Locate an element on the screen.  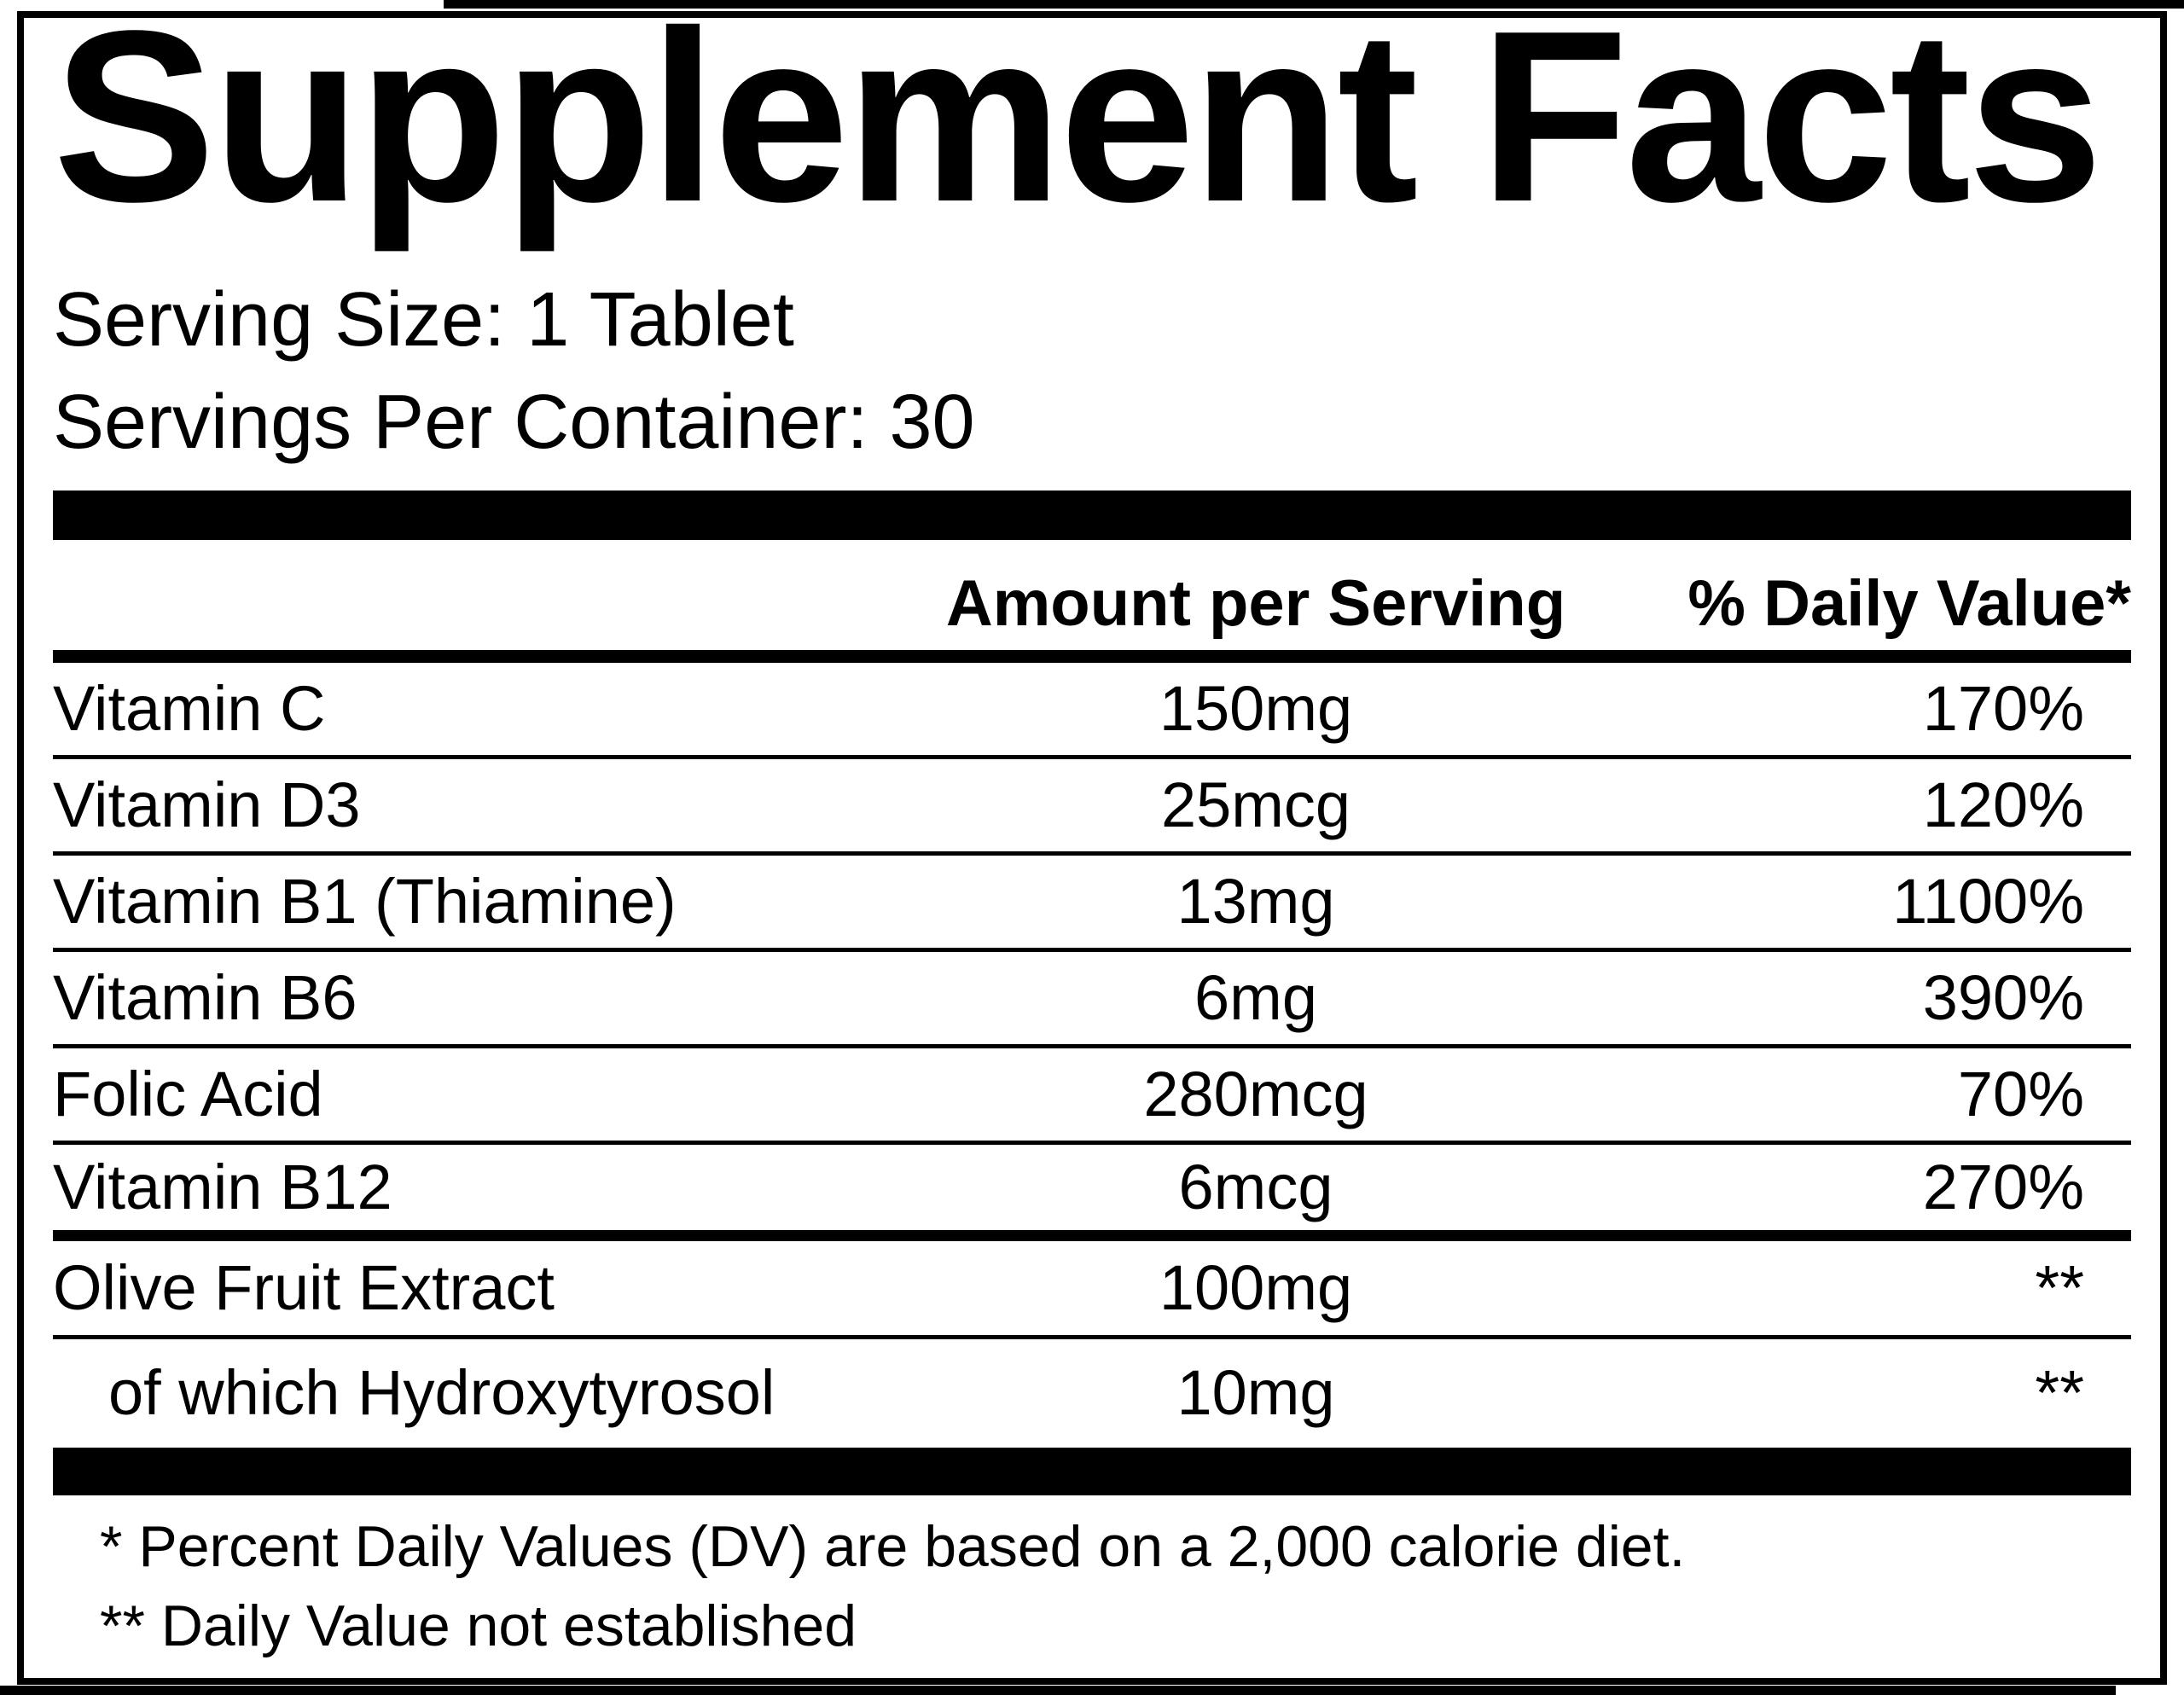
header-underline-rule is located at coordinates (1092, 656).